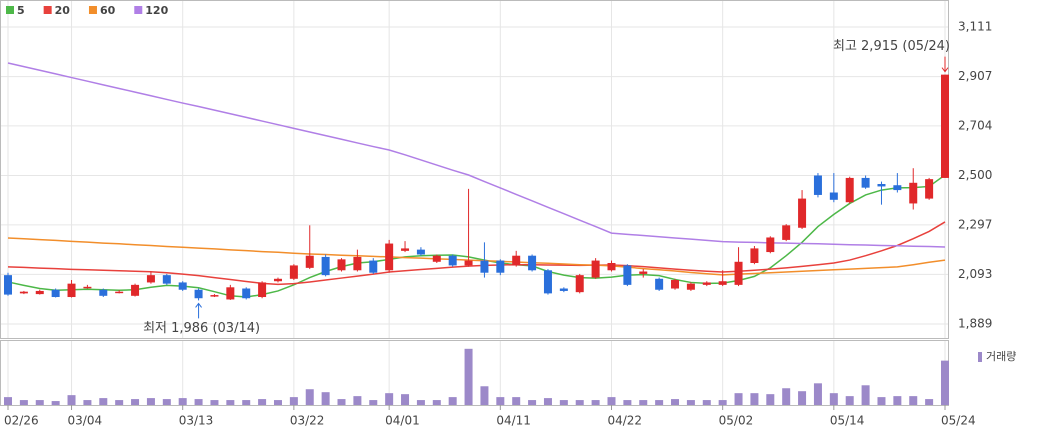 This screenshot has height=434, width=1050. What do you see at coordinates (975, 224) in the screenshot?
I see `y-tick-label: 2,297` at bounding box center [975, 224].